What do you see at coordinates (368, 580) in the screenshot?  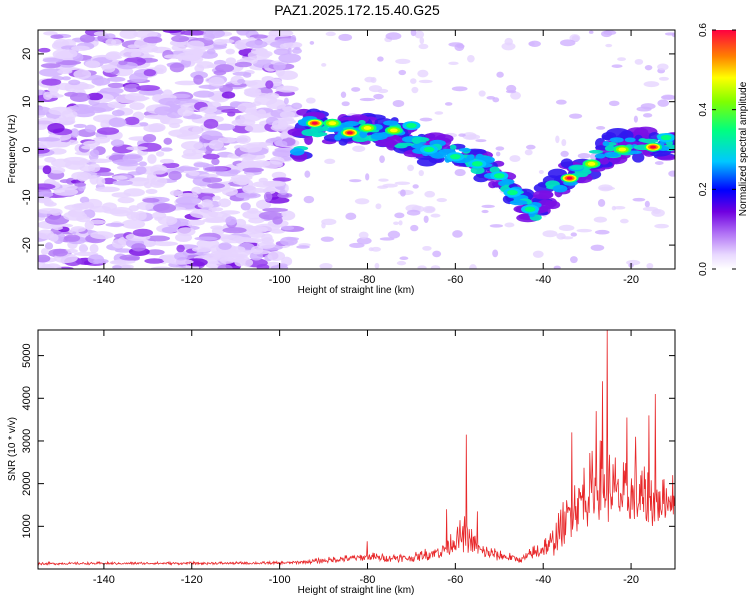 I see `x-tick-label: -80` at bounding box center [368, 580].